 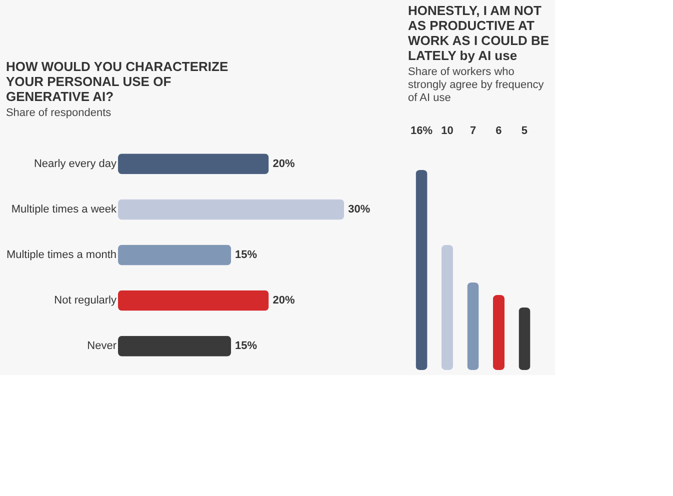 What do you see at coordinates (499, 131) in the screenshot?
I see `data-label: 6` at bounding box center [499, 131].